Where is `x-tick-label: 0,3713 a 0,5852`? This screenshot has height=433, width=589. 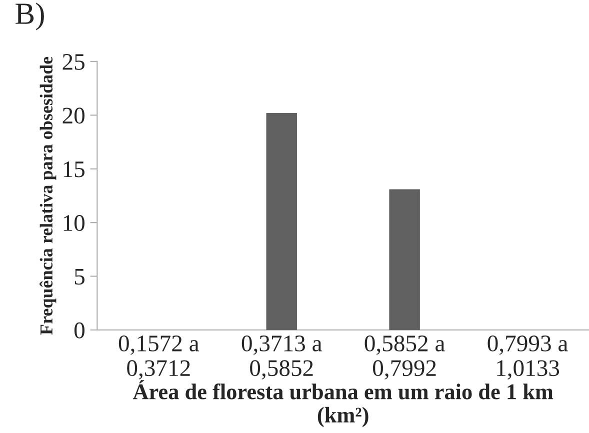
x-tick-label: 0,3713 a 0,5852 is located at coordinates (282, 357).